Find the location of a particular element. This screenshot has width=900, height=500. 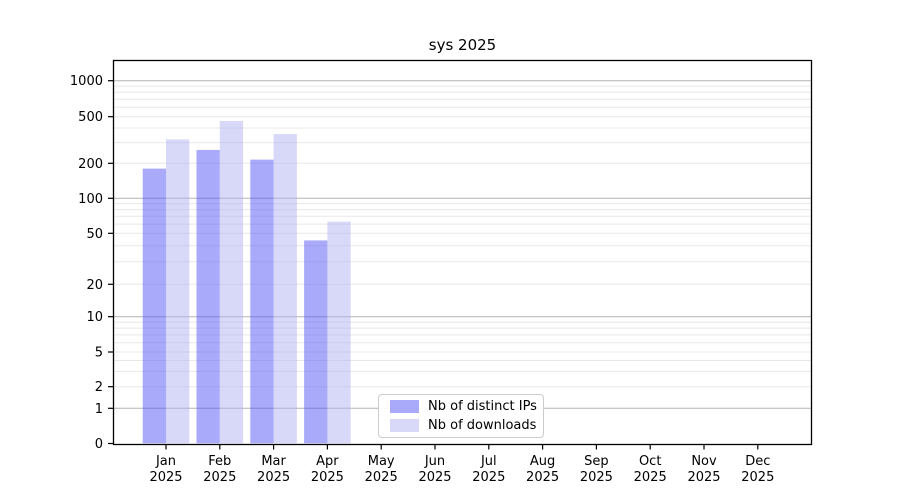

y-tick-label: 1000 is located at coordinates (86, 81).